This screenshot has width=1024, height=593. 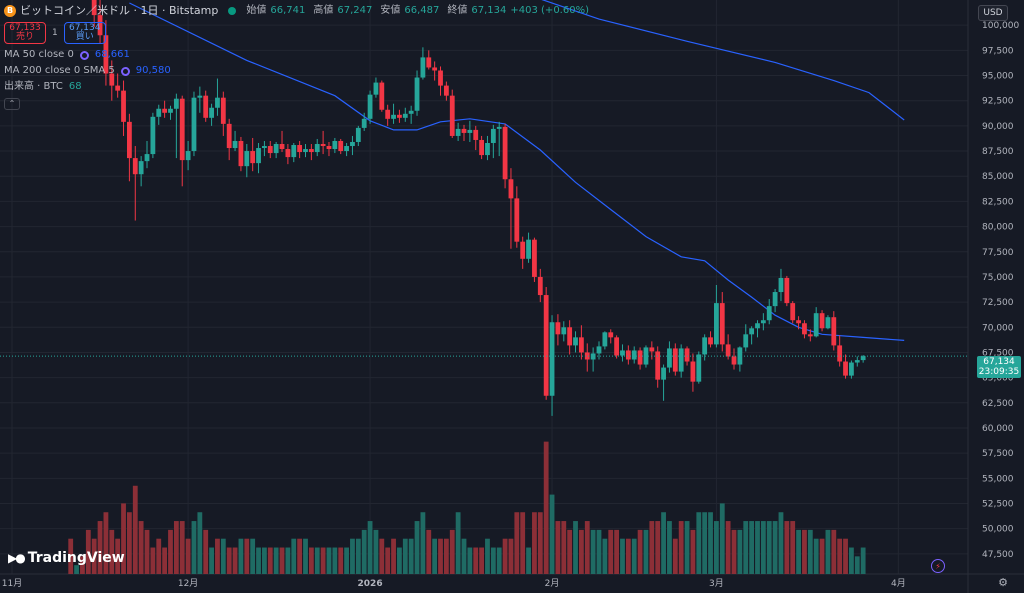 I want to click on y-tick-label: 75,000, so click(x=998, y=278).